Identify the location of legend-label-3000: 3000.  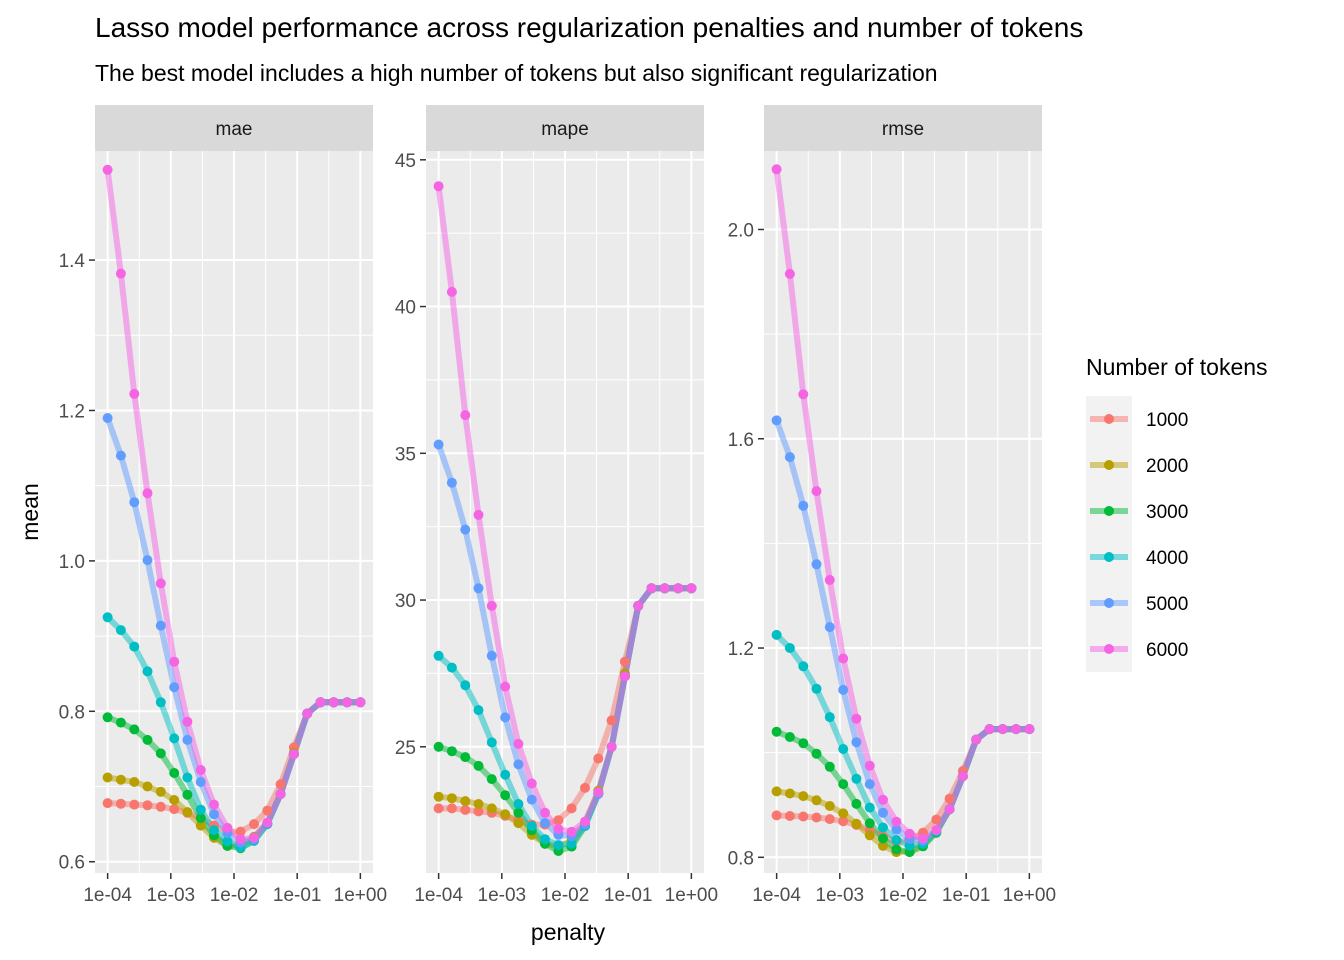
(1167, 512).